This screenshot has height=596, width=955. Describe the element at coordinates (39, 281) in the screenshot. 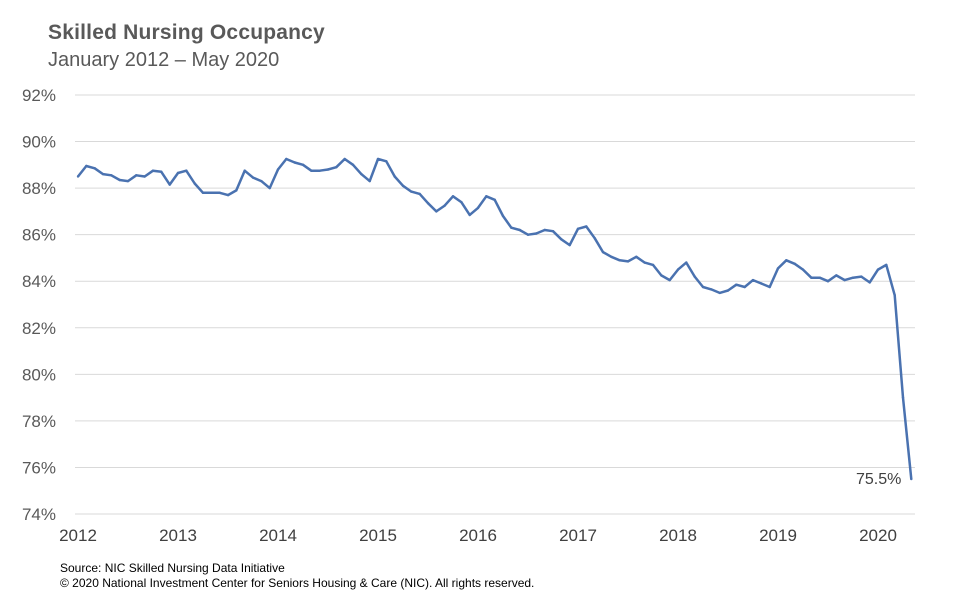

I see `y-tick-label: 84%` at that location.